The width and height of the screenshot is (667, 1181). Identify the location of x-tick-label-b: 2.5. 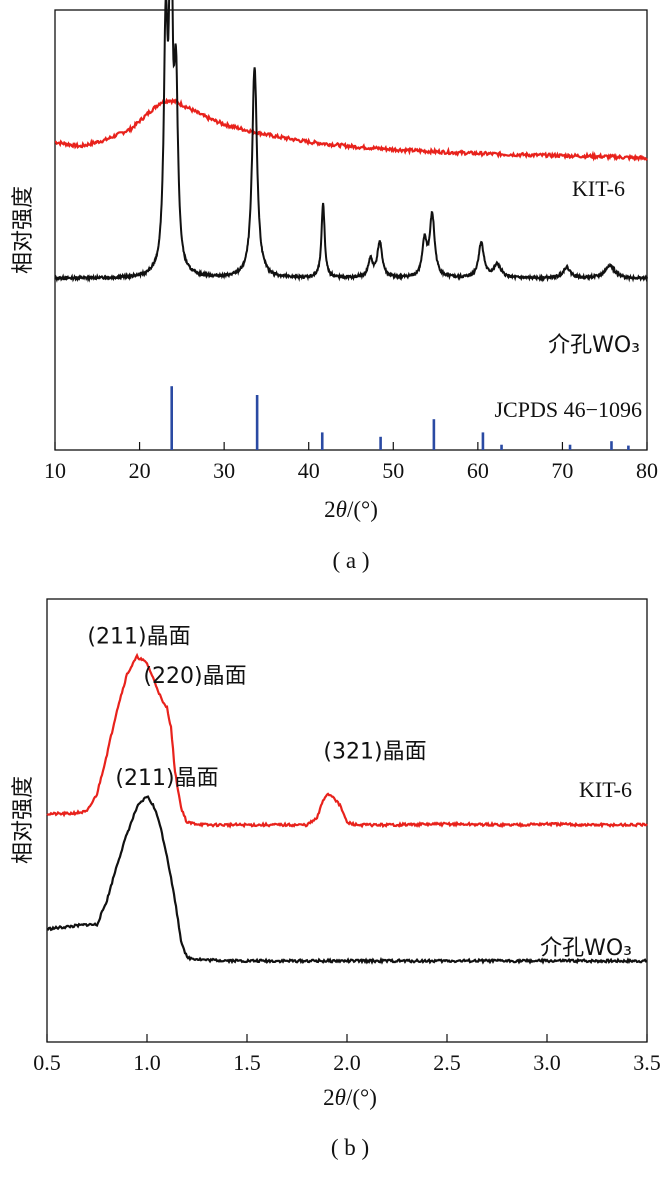
(447, 1062).